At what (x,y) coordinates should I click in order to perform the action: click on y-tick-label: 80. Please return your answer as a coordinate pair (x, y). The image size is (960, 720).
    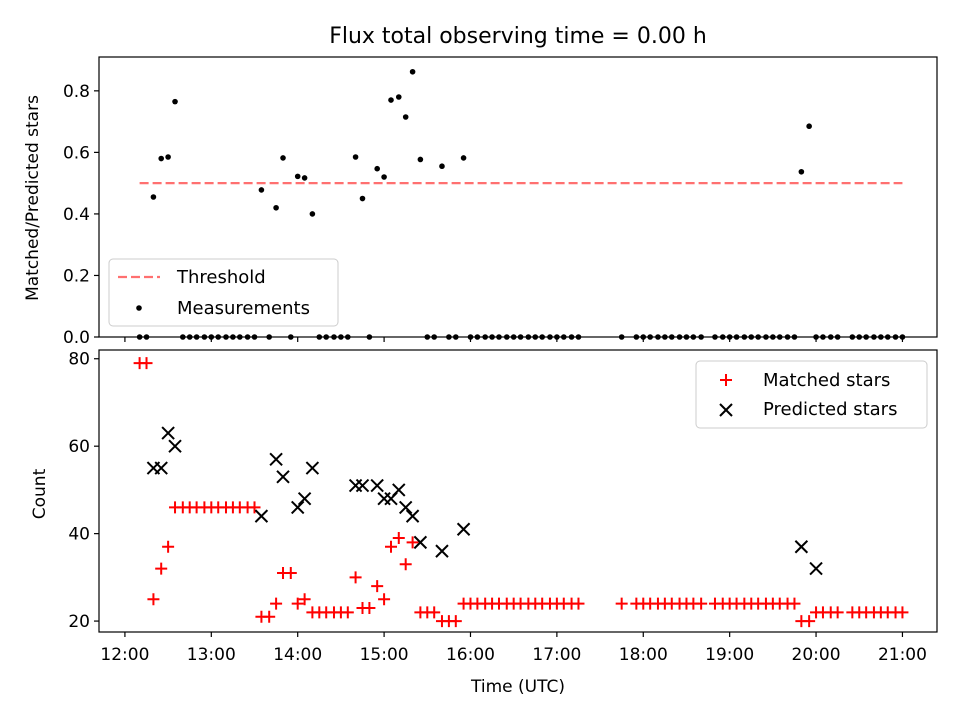
    Looking at the image, I should click on (79, 360).